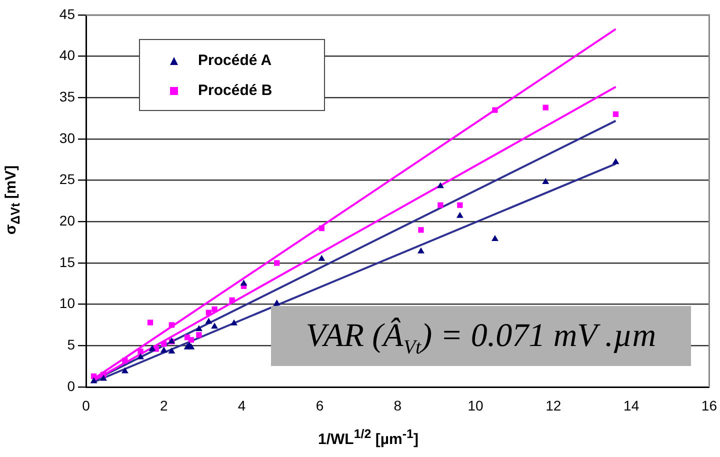  What do you see at coordinates (71, 386) in the screenshot?
I see `y-tick-label: 0` at bounding box center [71, 386].